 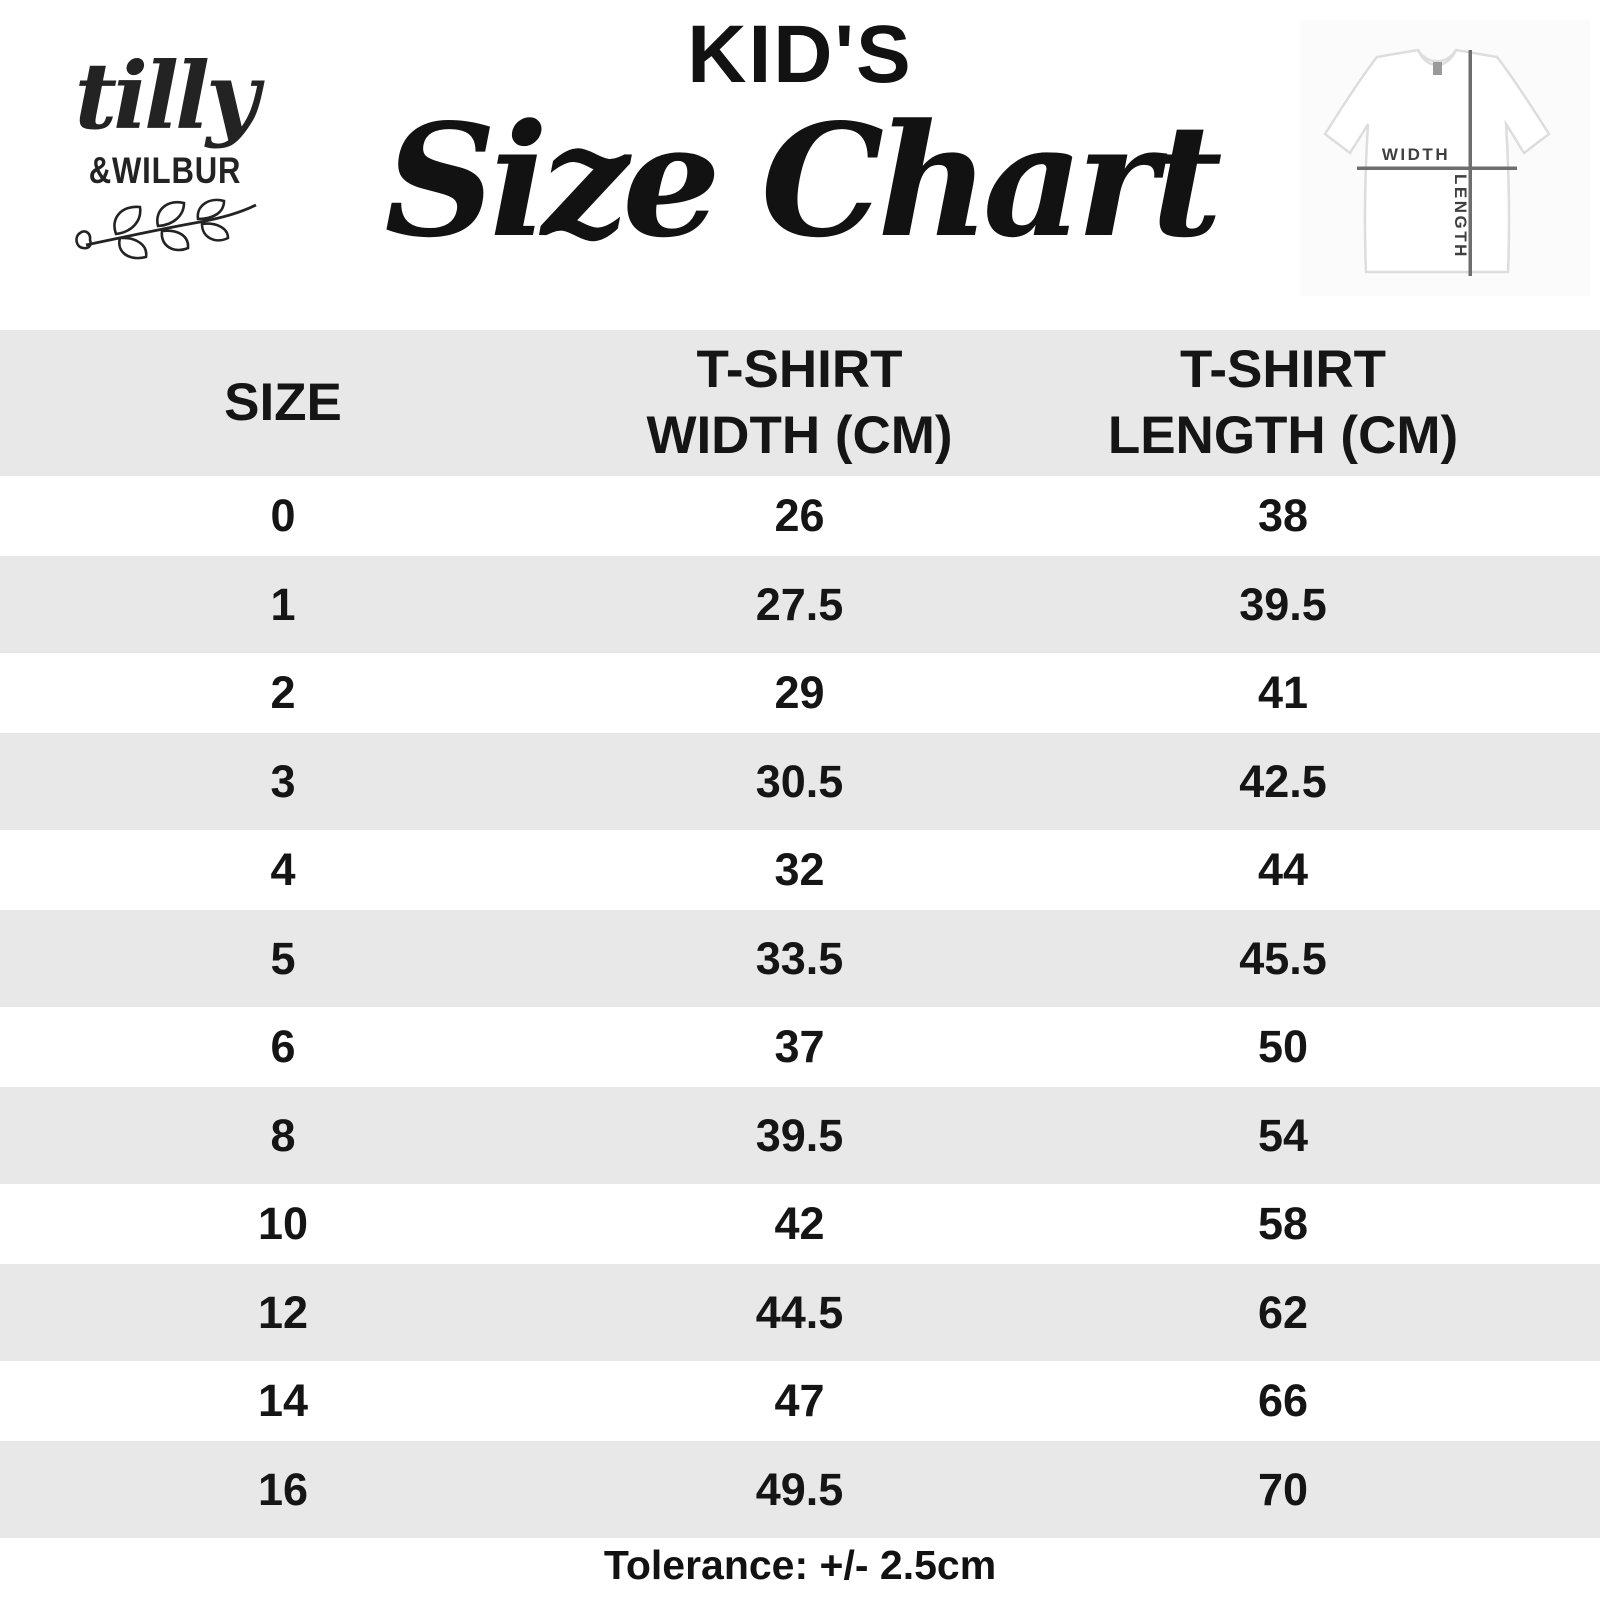 I want to click on width-line, so click(x=1437, y=168).